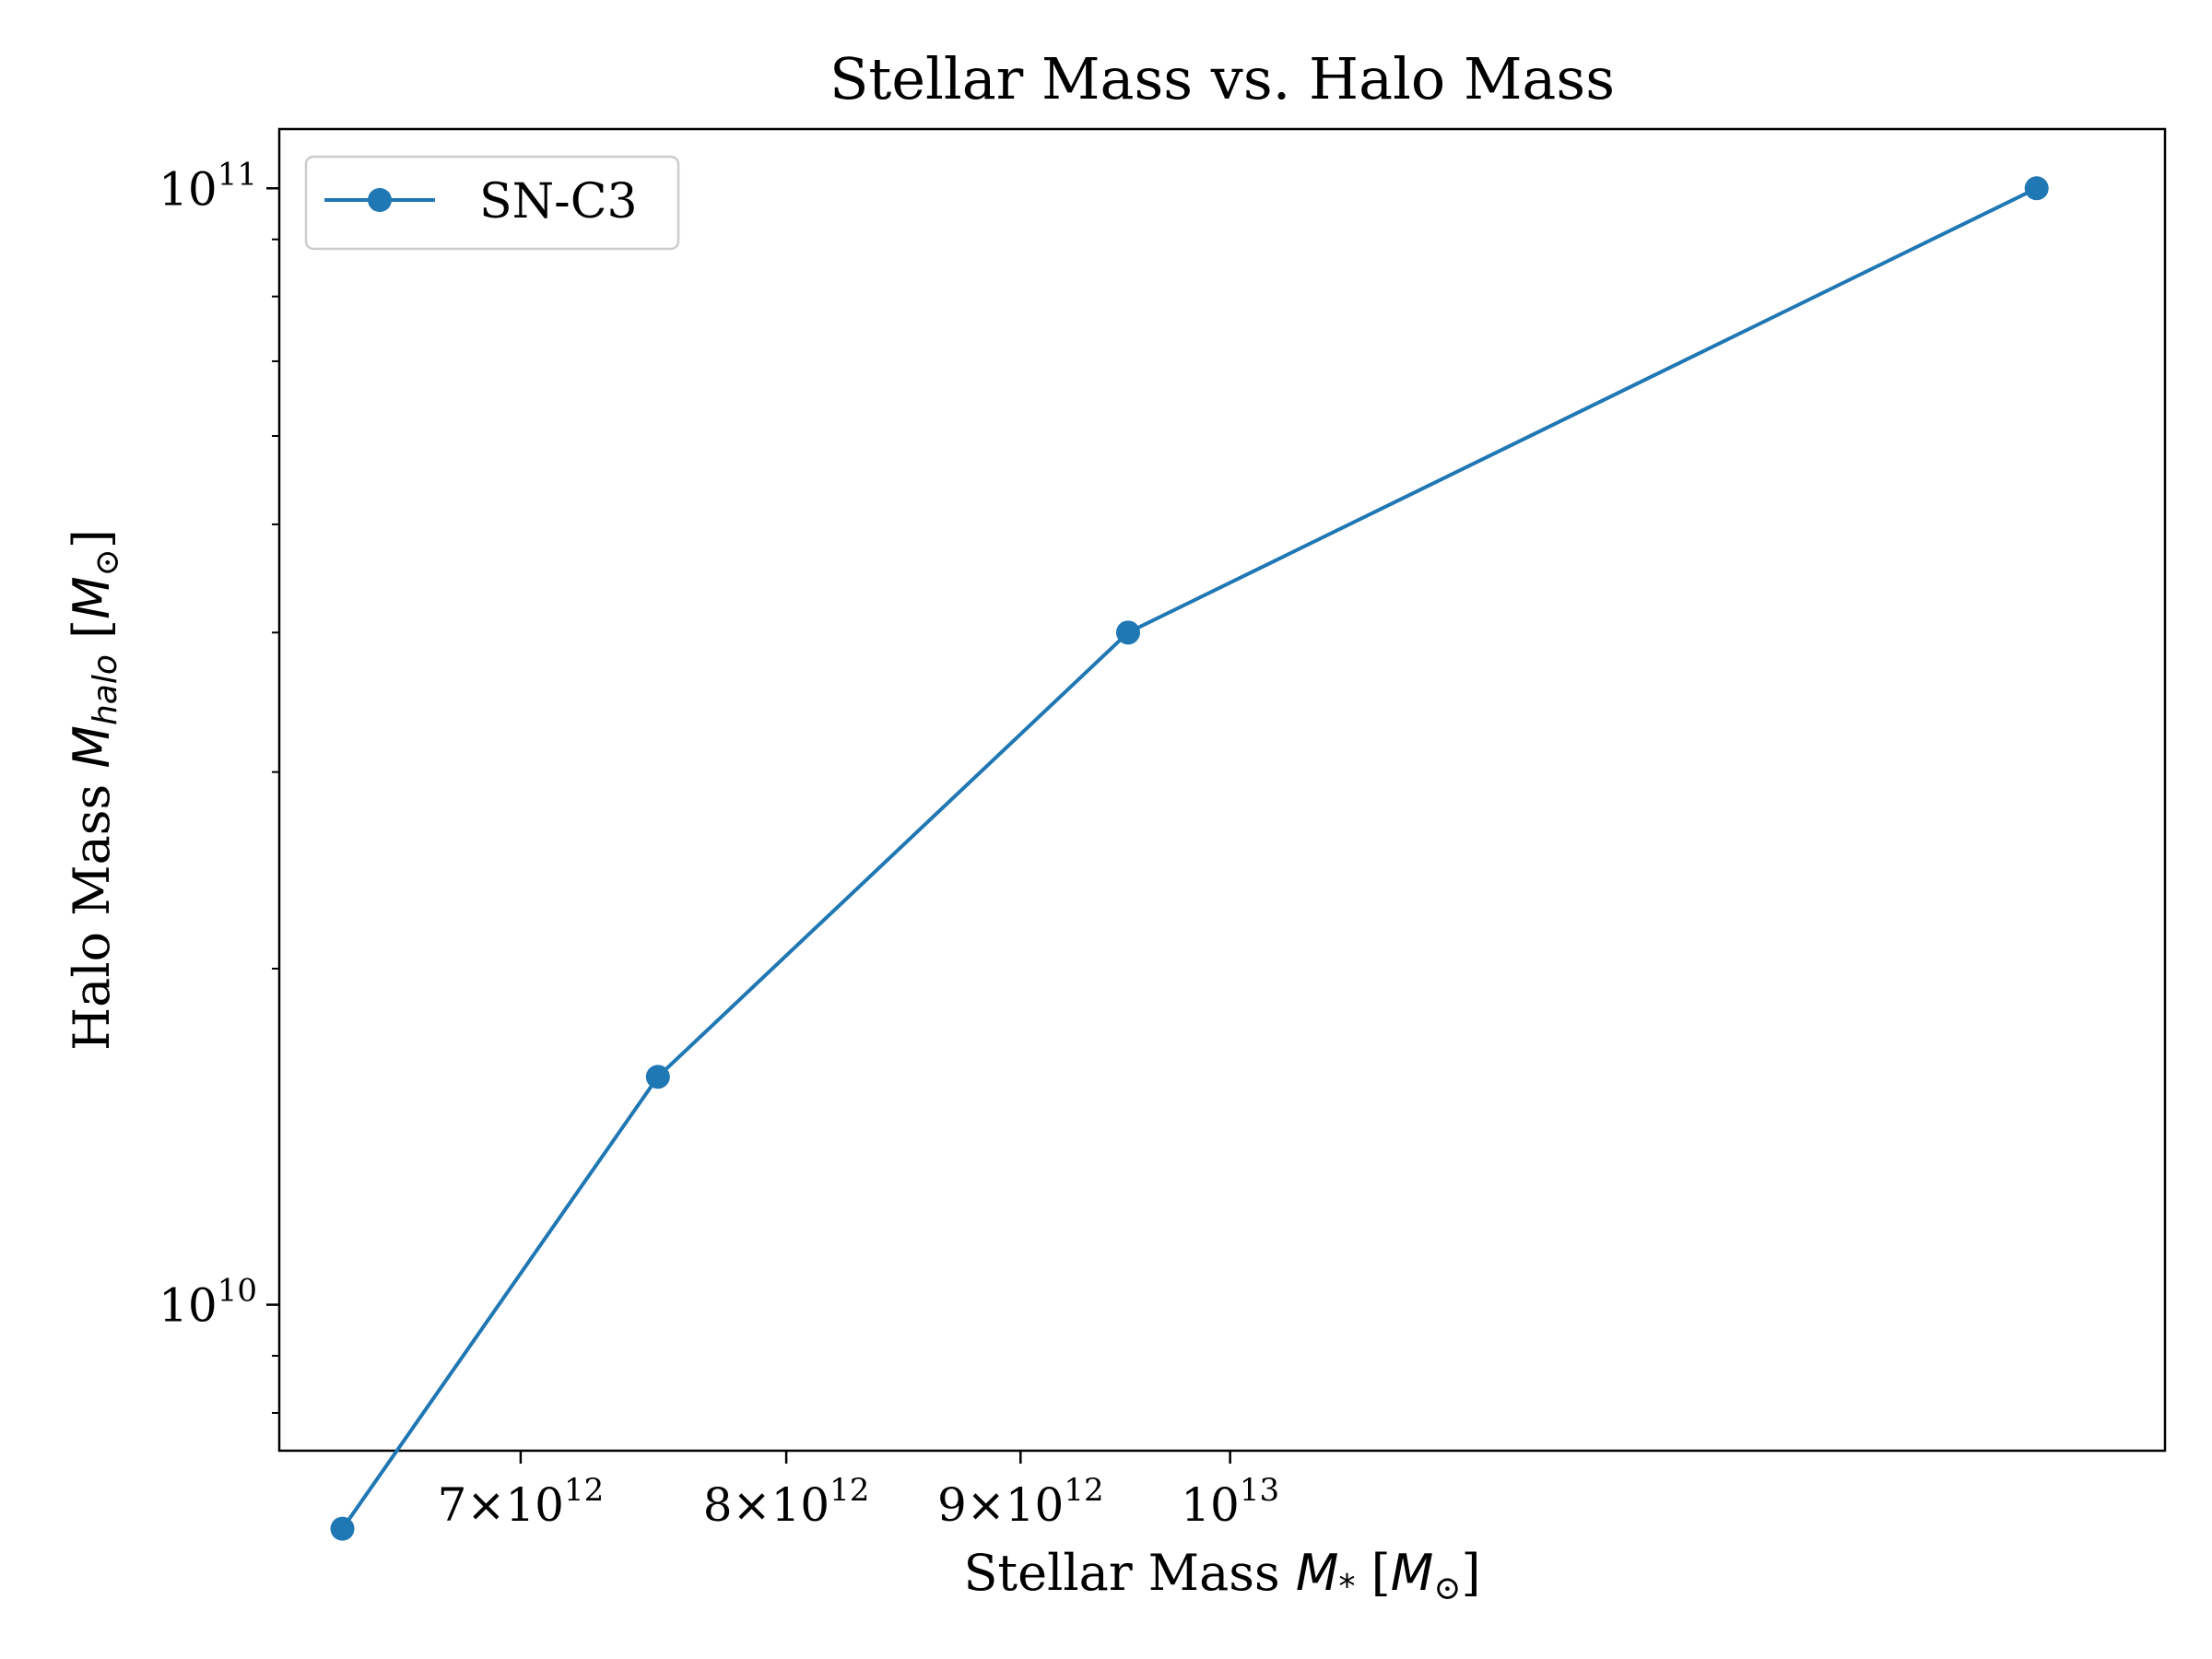 This screenshot has height=1659, width=2212. What do you see at coordinates (1372, 1573) in the screenshot?
I see `x-axis-label-unit-open: [` at bounding box center [1372, 1573].